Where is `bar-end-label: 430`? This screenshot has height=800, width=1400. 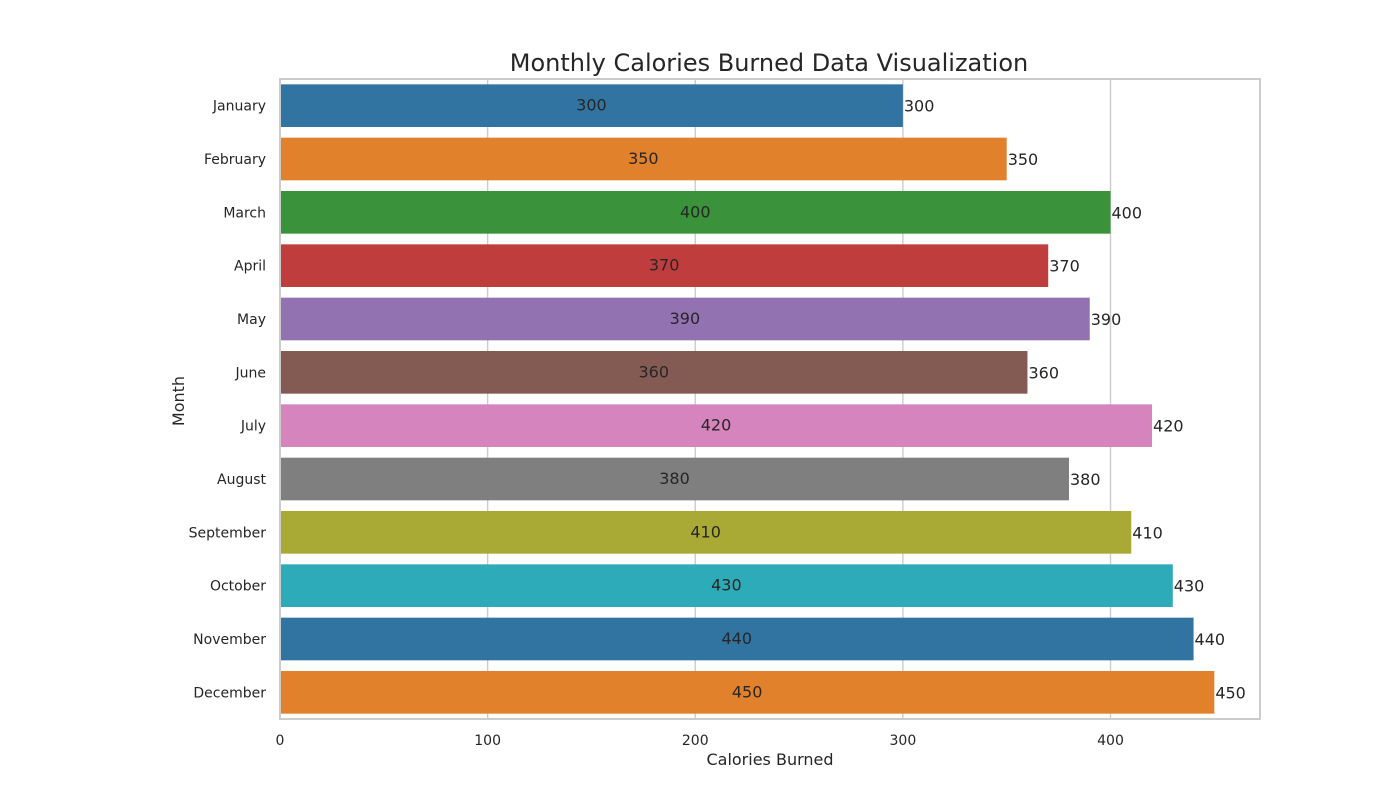
bar-end-label: 430 is located at coordinates (1189, 586).